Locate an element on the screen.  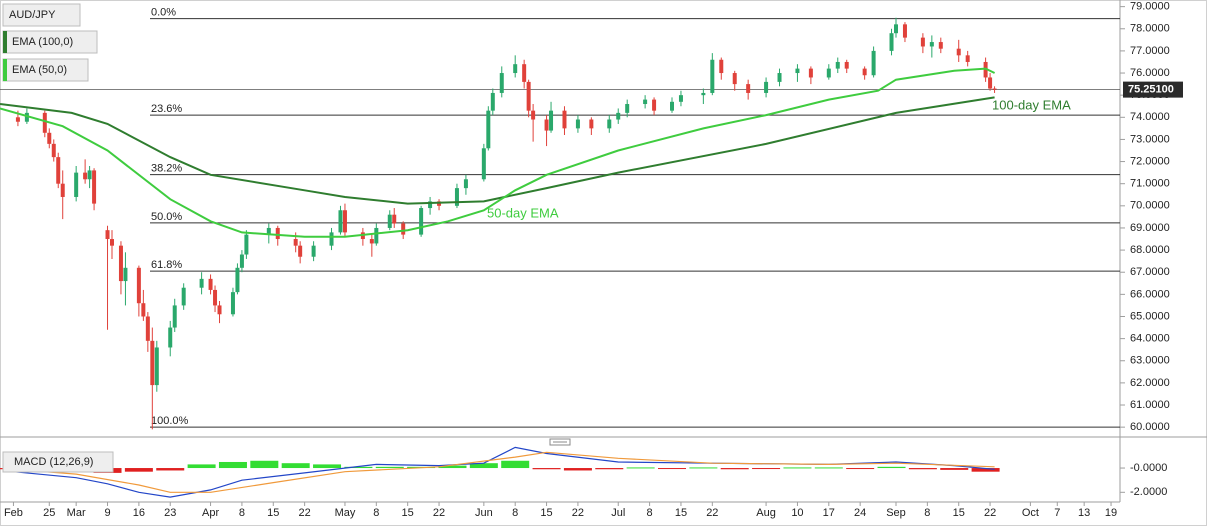
x-tick-label: 19 is located at coordinates (1111, 513).